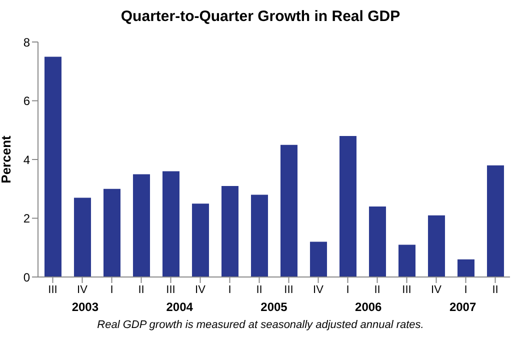 This screenshot has height=350, width=521. Describe the element at coordinates (26, 101) in the screenshot. I see `y-tick-label: 6` at that location.